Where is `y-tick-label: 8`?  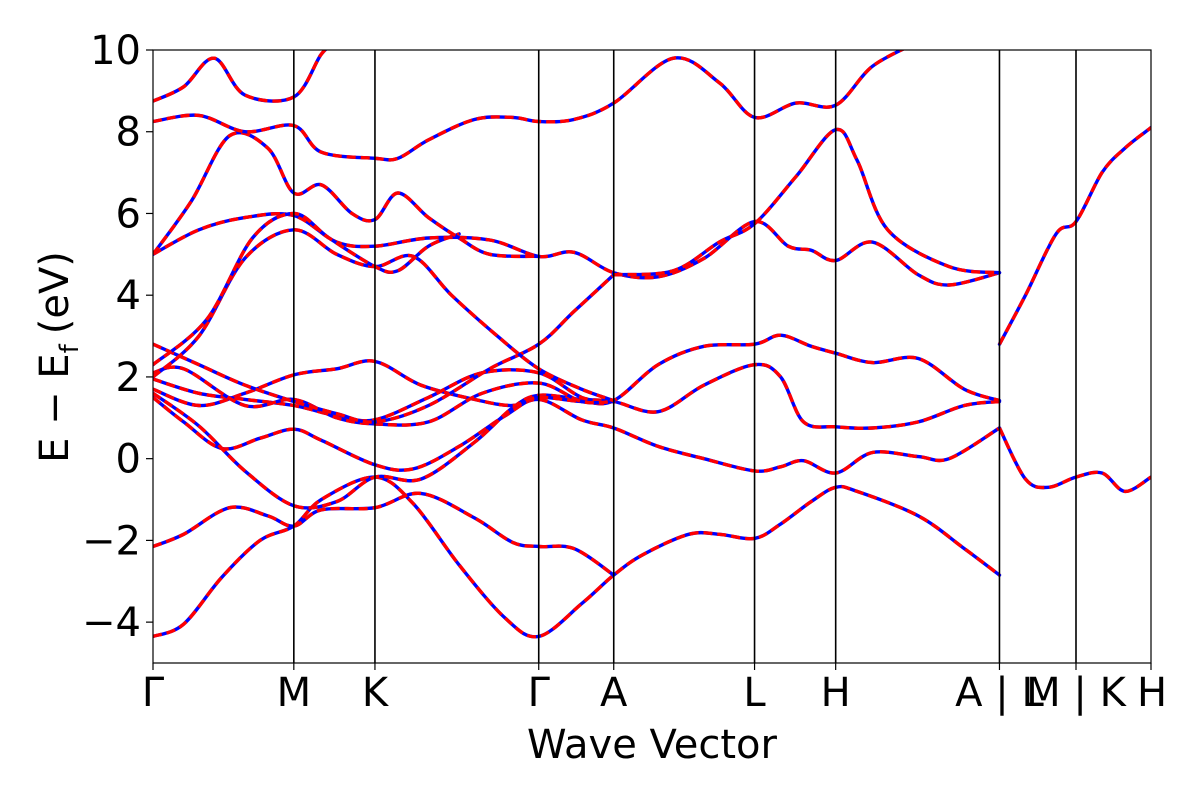 y-tick-label: 8 is located at coordinates (128, 133).